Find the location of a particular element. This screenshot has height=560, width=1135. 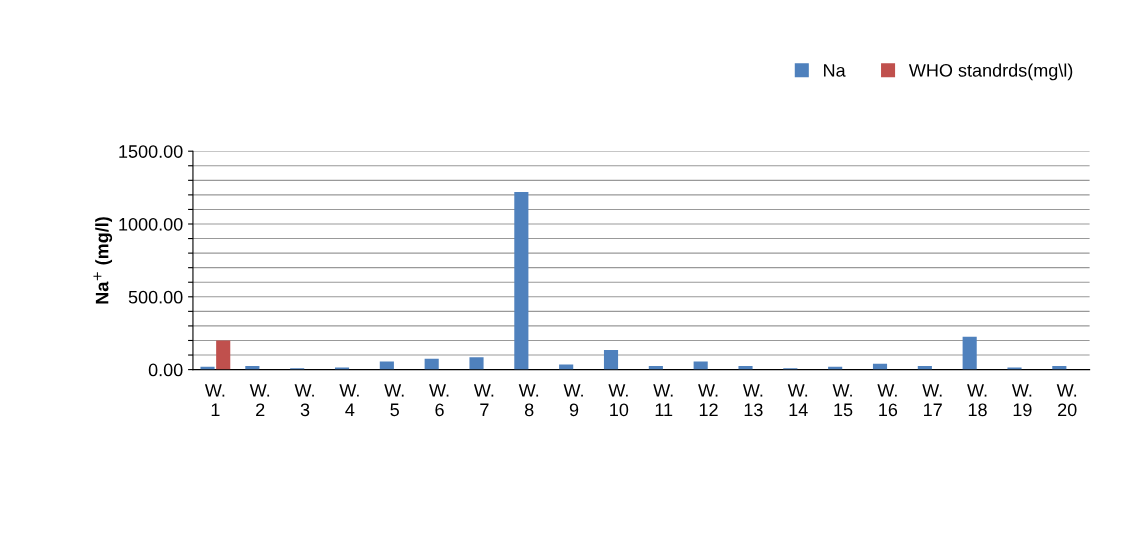

x-tick-label: W. 18 is located at coordinates (977, 400).